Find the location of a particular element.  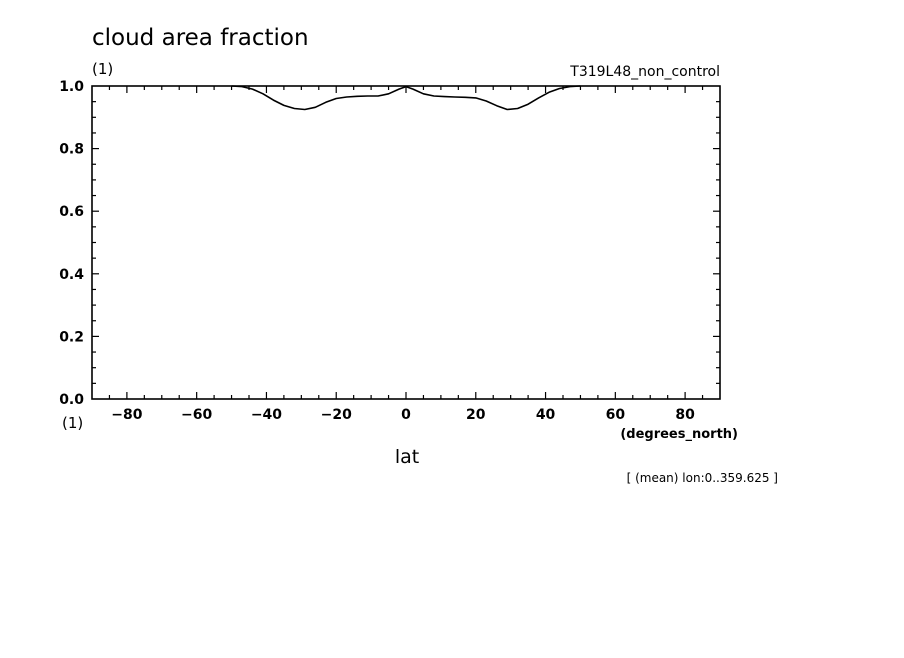

x-tick-label: 0 is located at coordinates (406, 415).